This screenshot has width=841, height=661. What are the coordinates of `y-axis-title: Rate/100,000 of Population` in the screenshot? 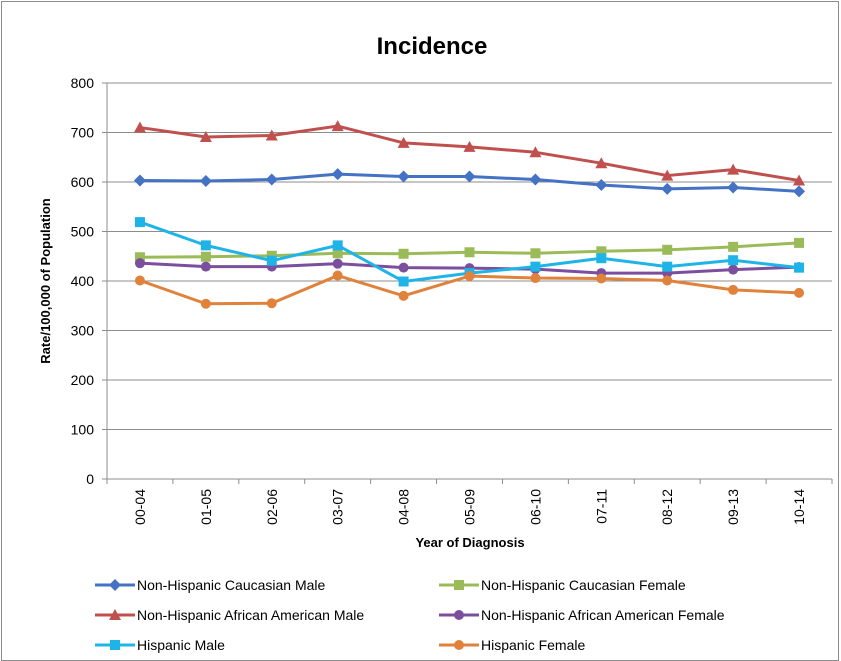 It's located at (45, 280).